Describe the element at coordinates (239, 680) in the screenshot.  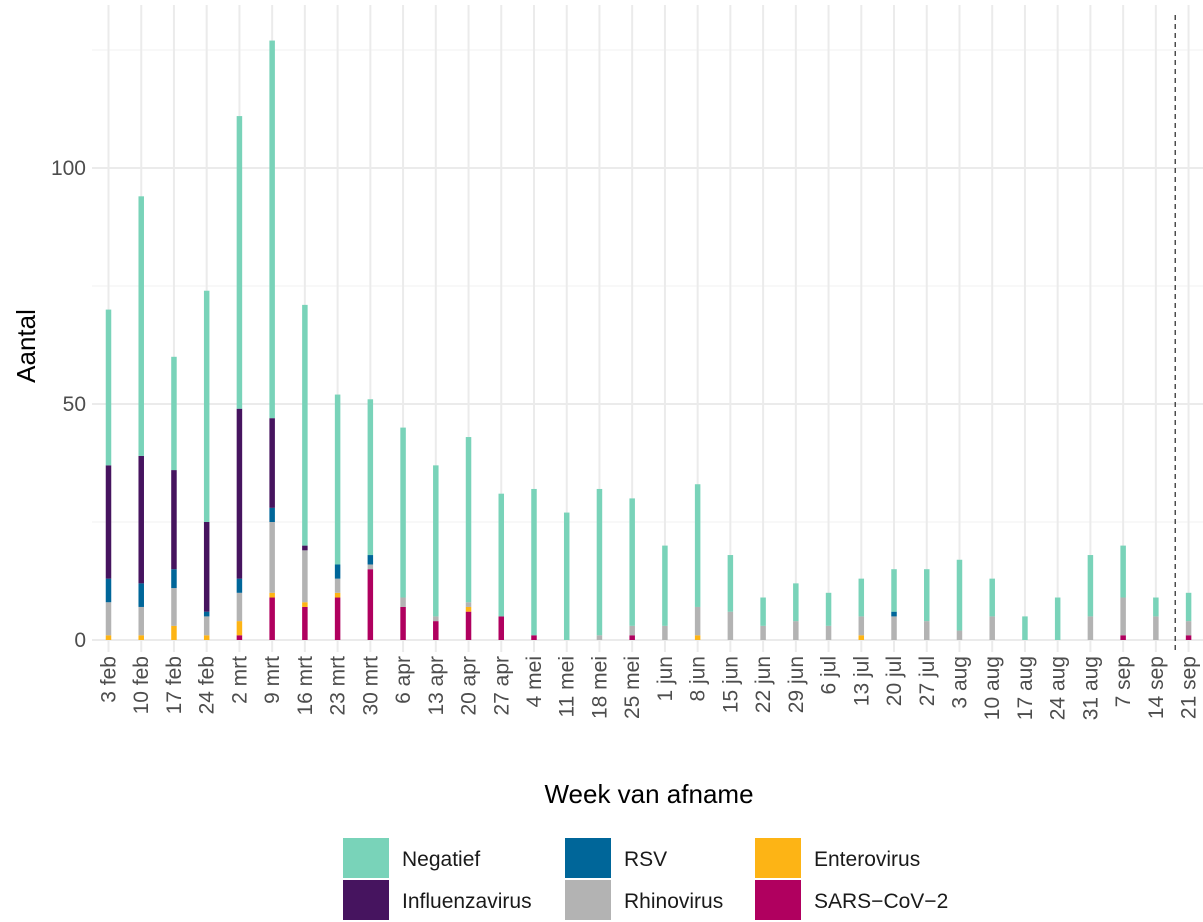
I see `x-tick-label: 2 mrt` at that location.